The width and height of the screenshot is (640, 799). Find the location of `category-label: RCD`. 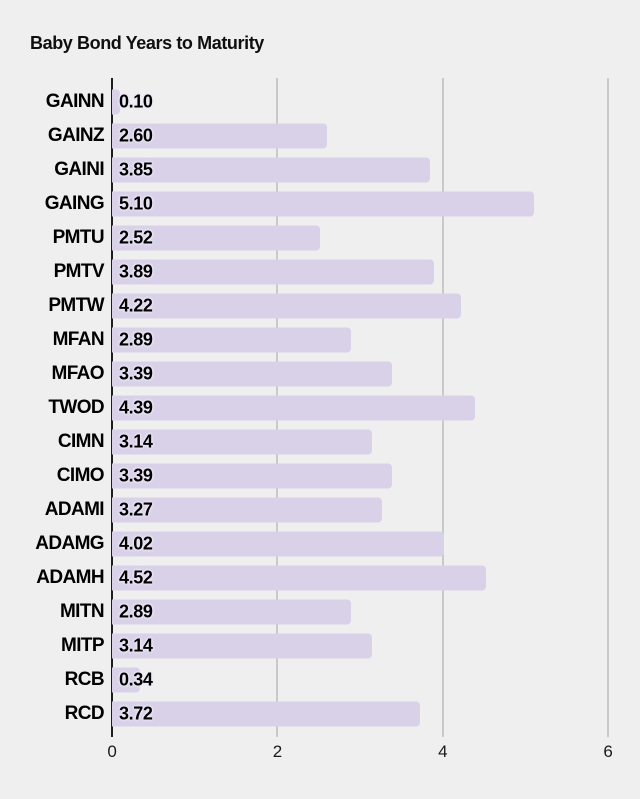

category-label: RCD is located at coordinates (84, 713).